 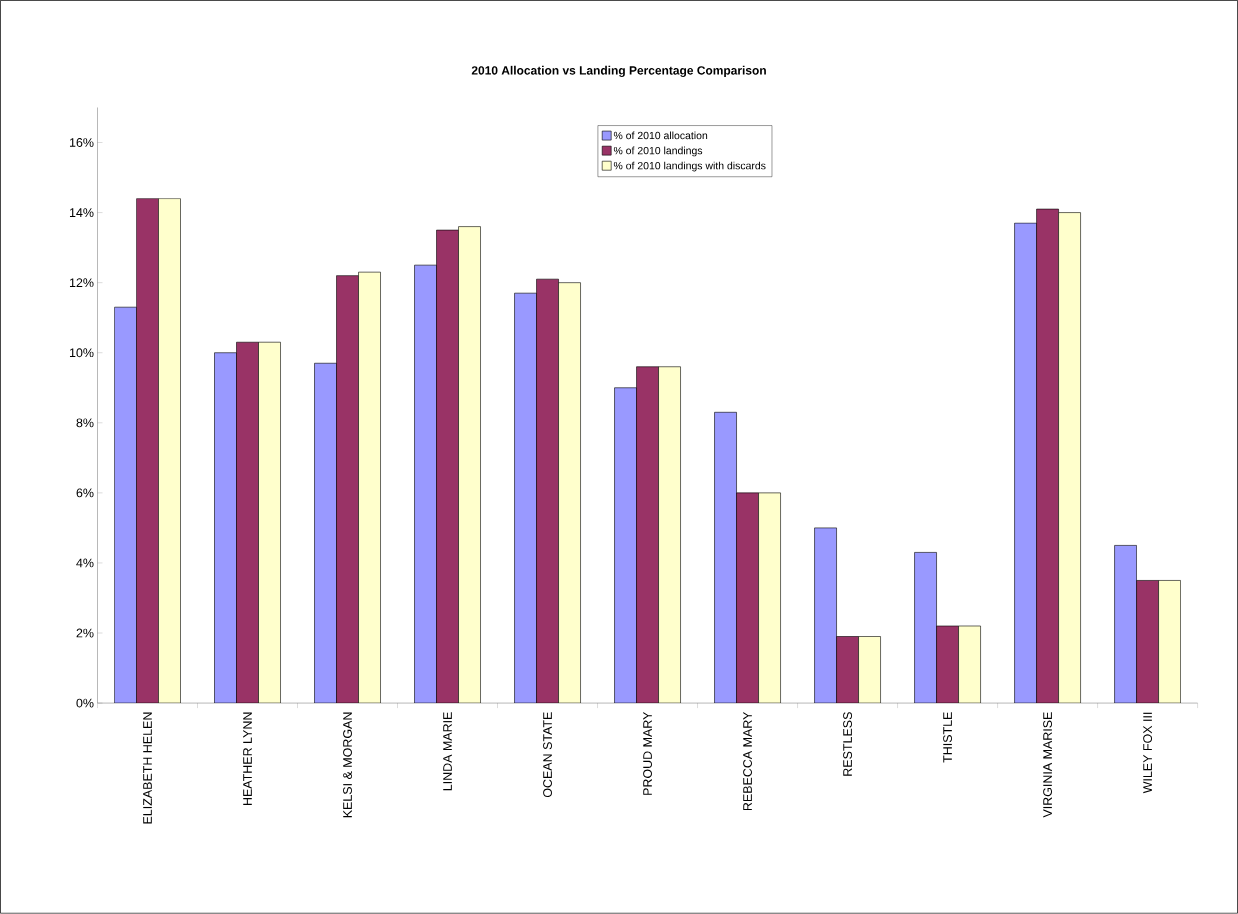 I want to click on x-tick-label: REBECCA MARY, so click(x=747, y=761).